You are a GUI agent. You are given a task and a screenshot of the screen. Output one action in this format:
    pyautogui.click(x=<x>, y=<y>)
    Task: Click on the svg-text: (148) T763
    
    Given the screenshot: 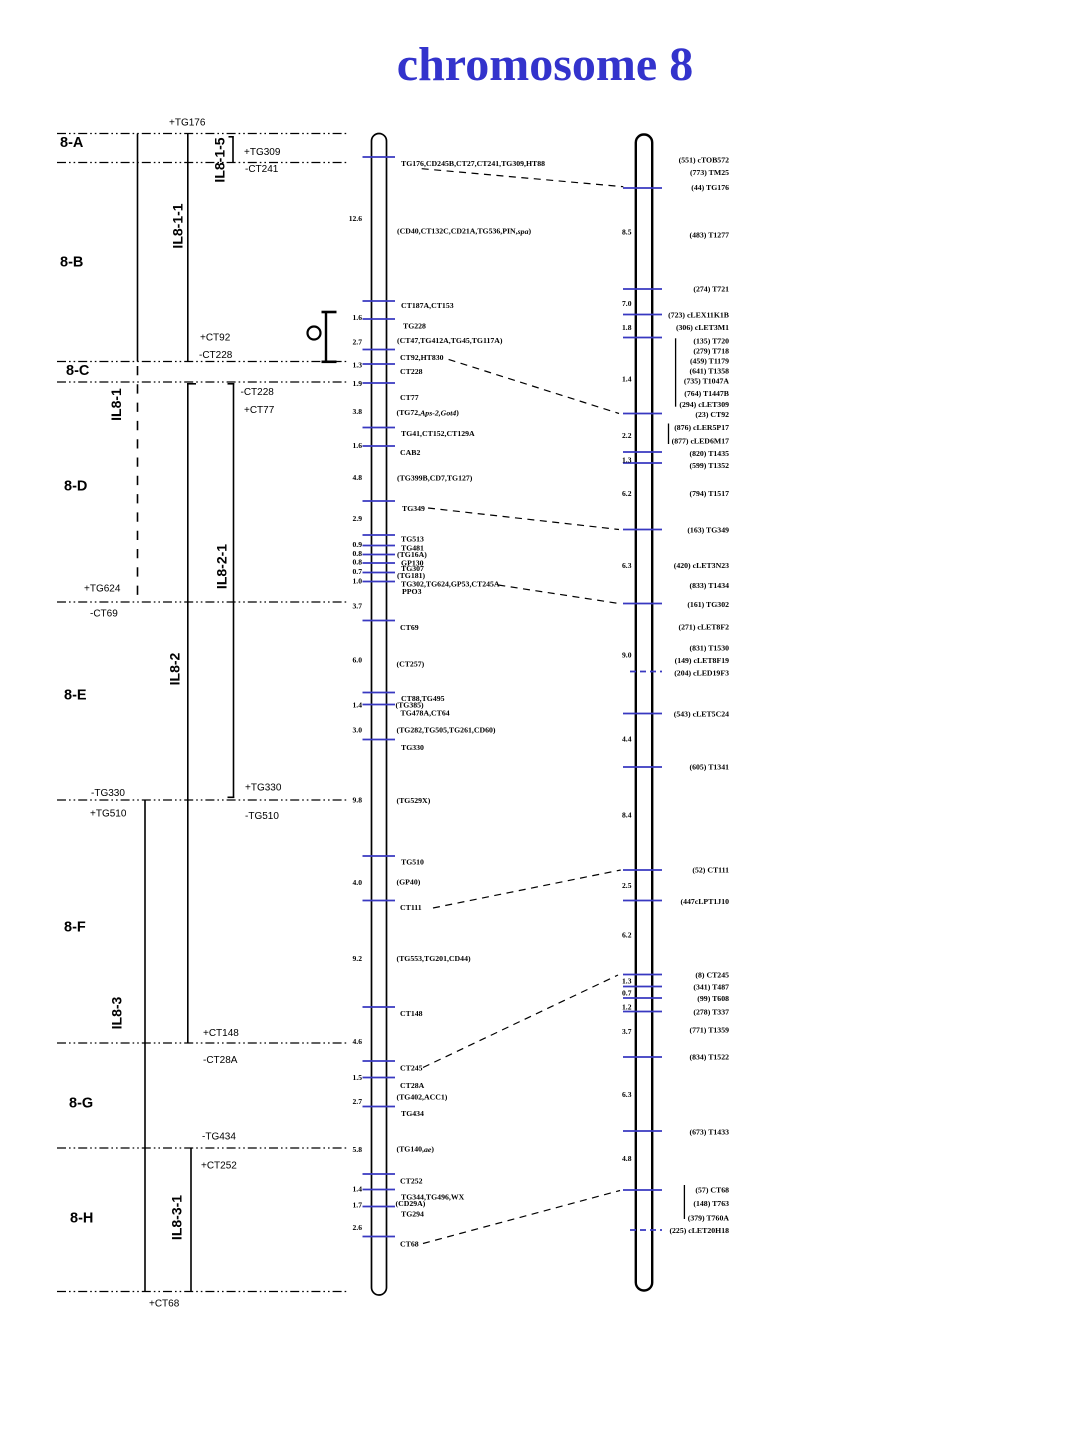 What is the action you would take?
    pyautogui.click(x=711, y=1203)
    